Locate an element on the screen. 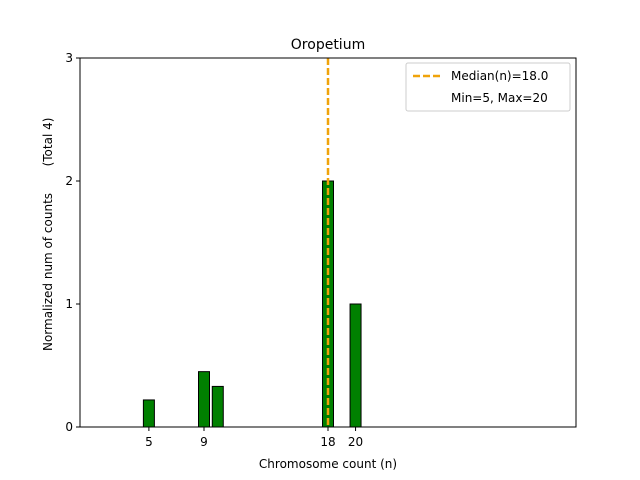 The image size is (640, 480). x-tick-label-3: 20 is located at coordinates (355, 442).